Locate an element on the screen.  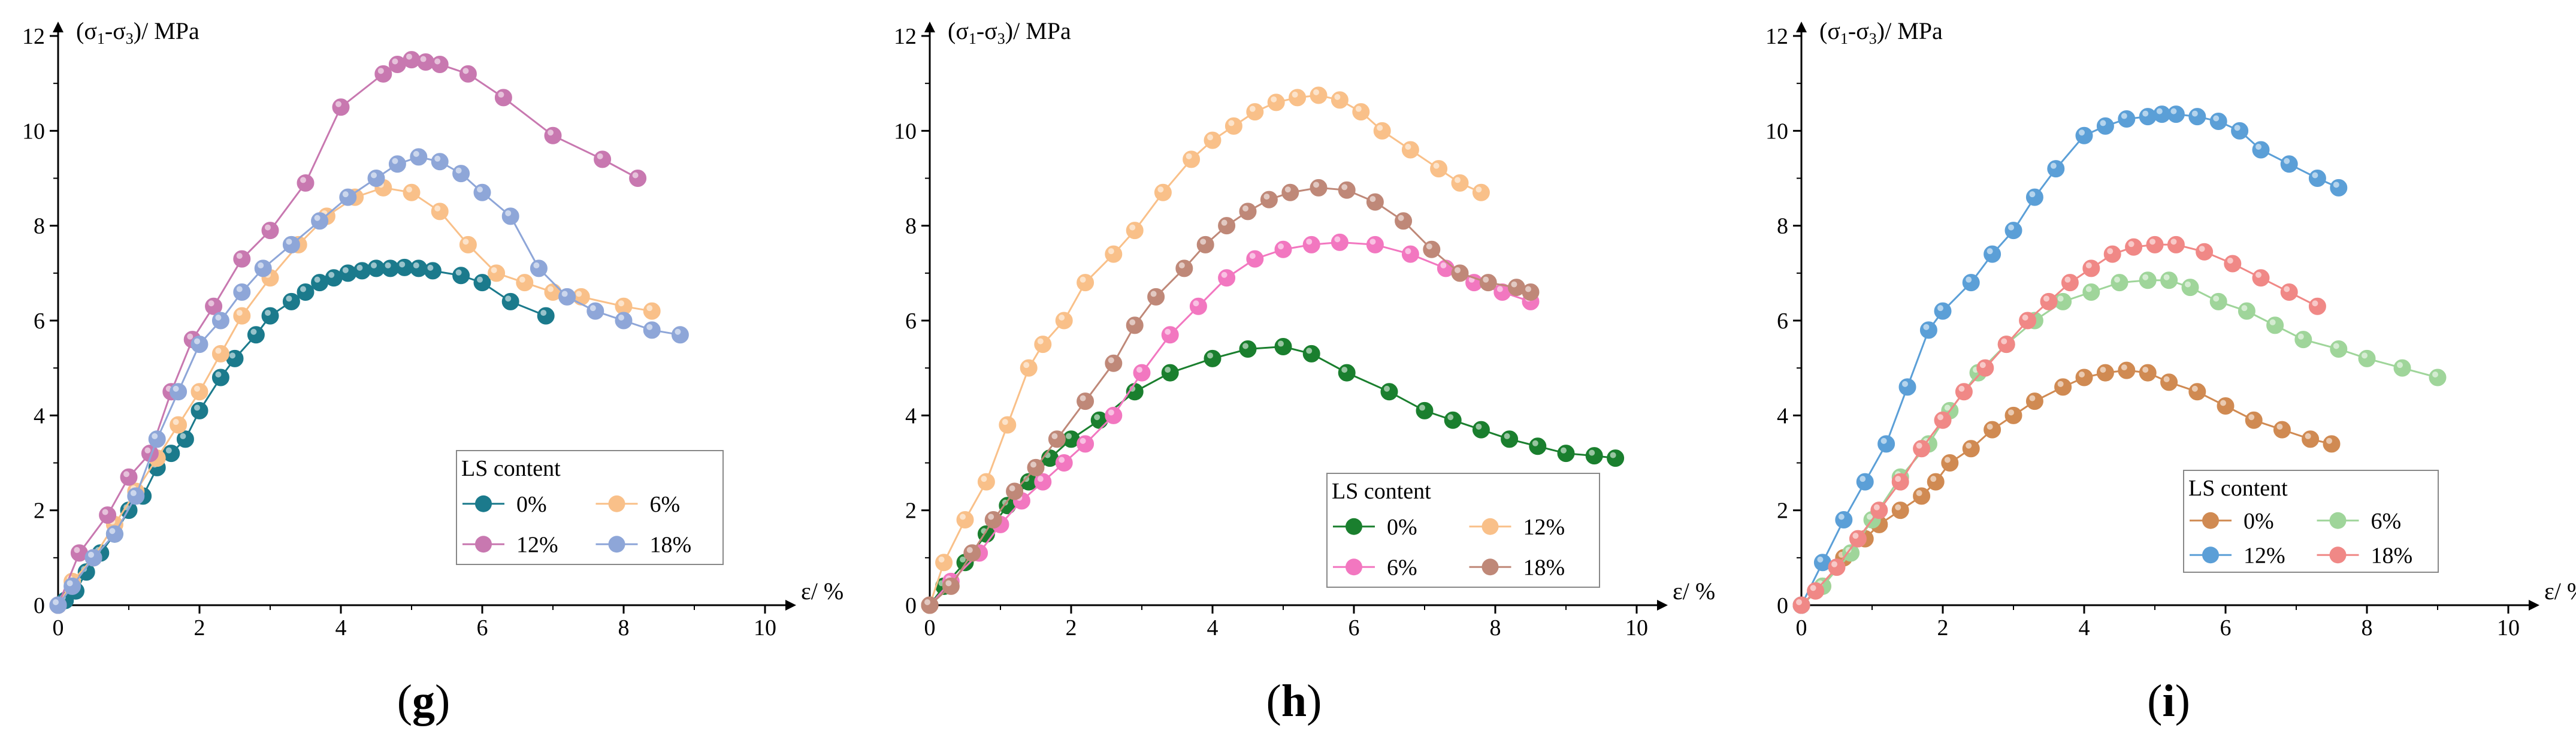
y-tick-label: 8 is located at coordinates (1782, 226).